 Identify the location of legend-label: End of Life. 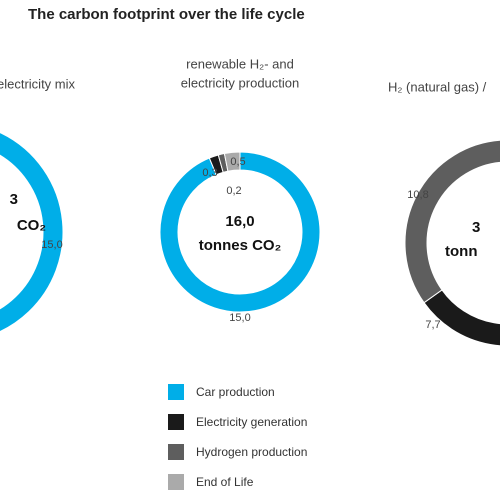
(225, 482).